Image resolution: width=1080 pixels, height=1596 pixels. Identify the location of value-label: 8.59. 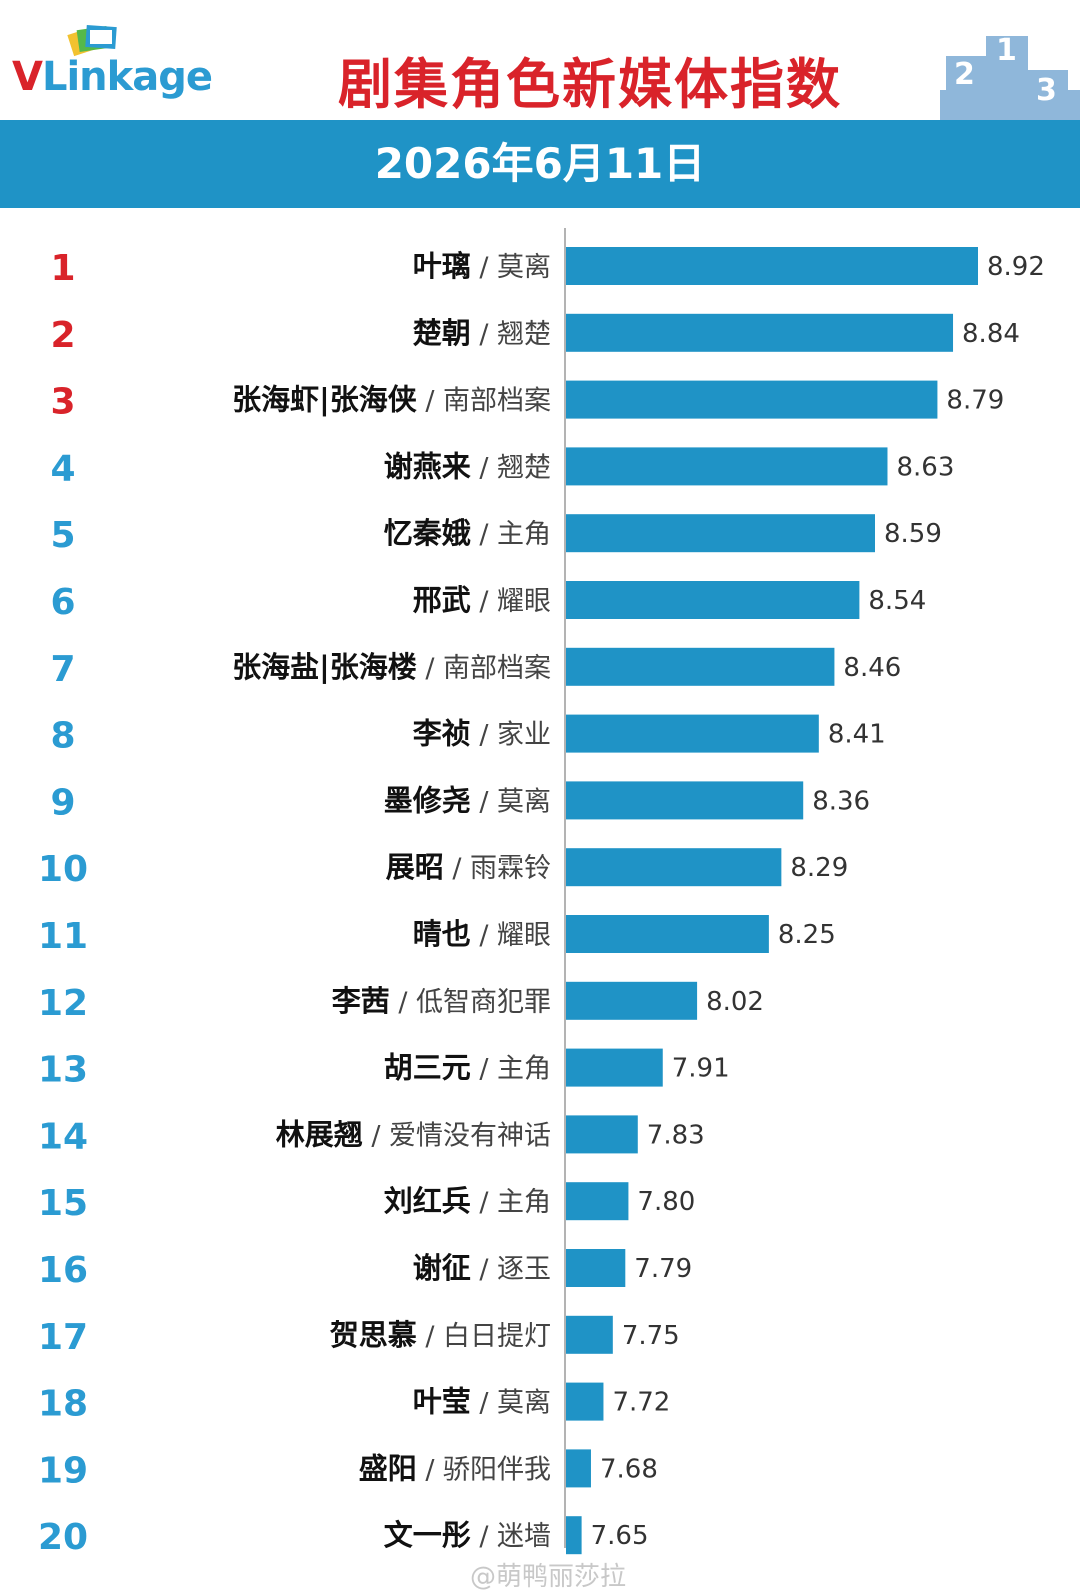
(913, 534).